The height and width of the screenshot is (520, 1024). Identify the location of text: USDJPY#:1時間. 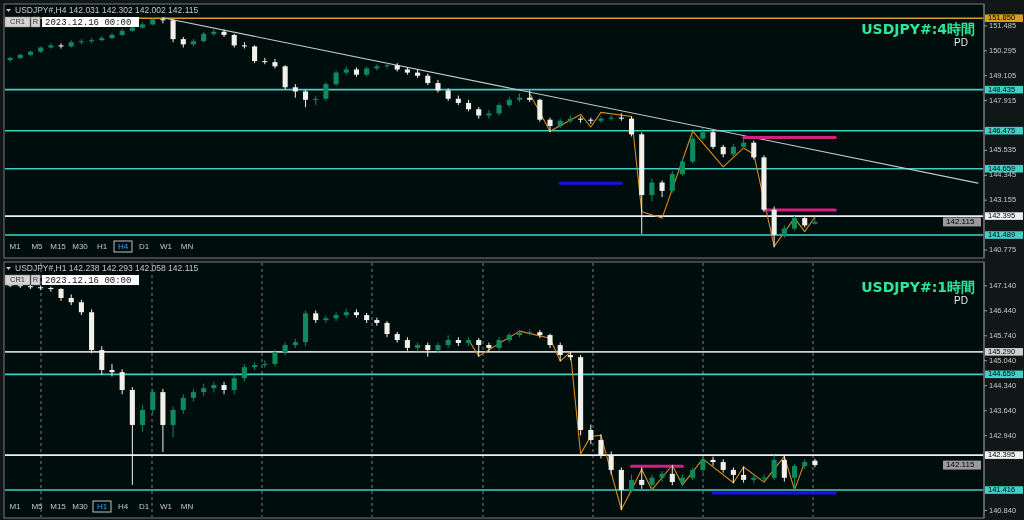
(918, 287).